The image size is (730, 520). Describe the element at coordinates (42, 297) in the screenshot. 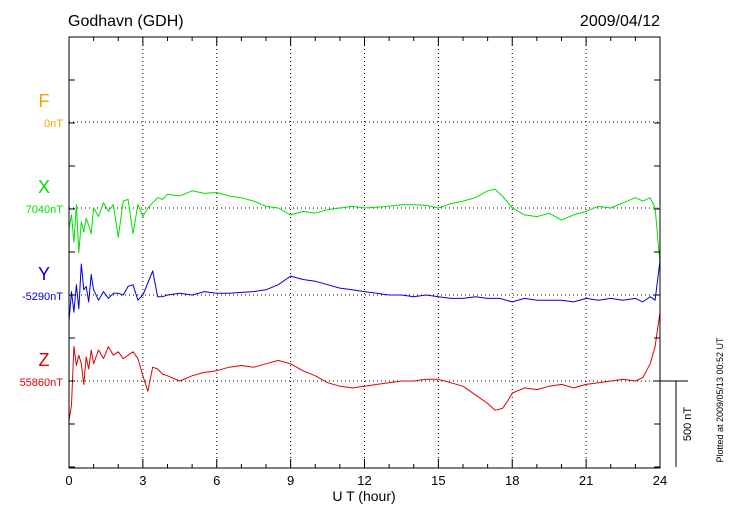

I see `series-baseline-y: -5290nT` at that location.